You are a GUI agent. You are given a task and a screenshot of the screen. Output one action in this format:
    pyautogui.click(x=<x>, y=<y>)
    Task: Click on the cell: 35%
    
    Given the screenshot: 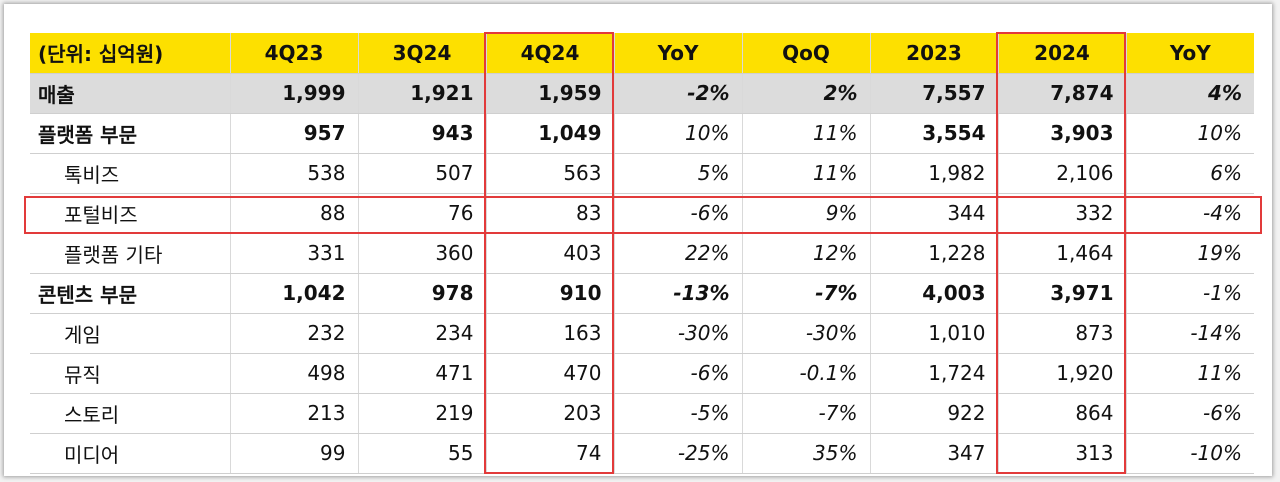 What is the action you would take?
    pyautogui.click(x=805, y=453)
    